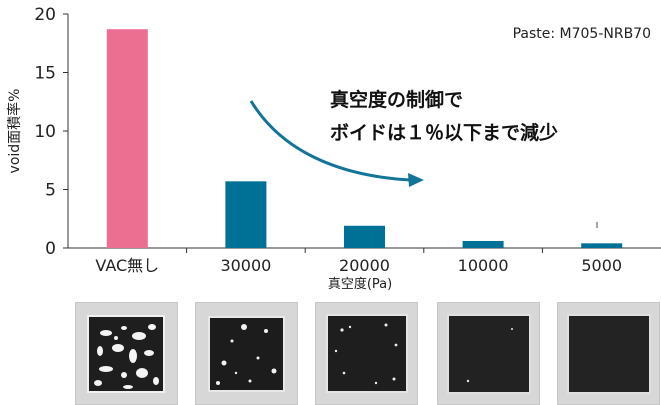 The height and width of the screenshot is (405, 661). Describe the element at coordinates (45, 74) in the screenshot. I see `y-tick-label: 15` at that location.